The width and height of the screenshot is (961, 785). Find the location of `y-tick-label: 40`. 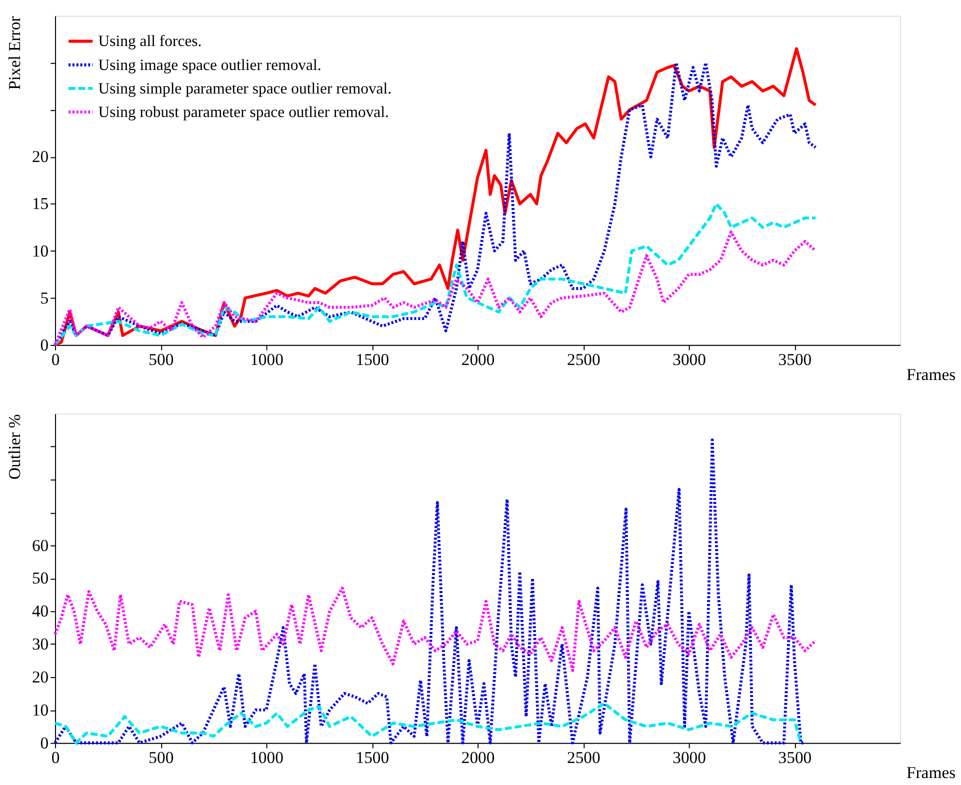

y-tick-label: 40 is located at coordinates (40, 611).